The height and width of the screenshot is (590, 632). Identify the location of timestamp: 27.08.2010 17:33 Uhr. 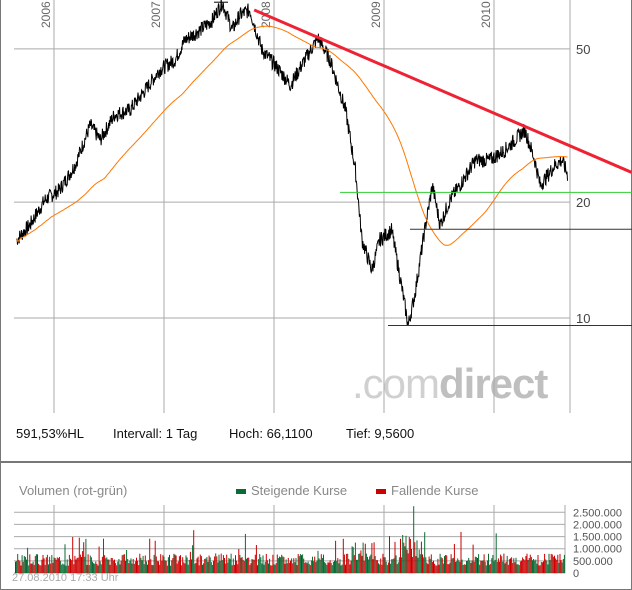
(65, 578).